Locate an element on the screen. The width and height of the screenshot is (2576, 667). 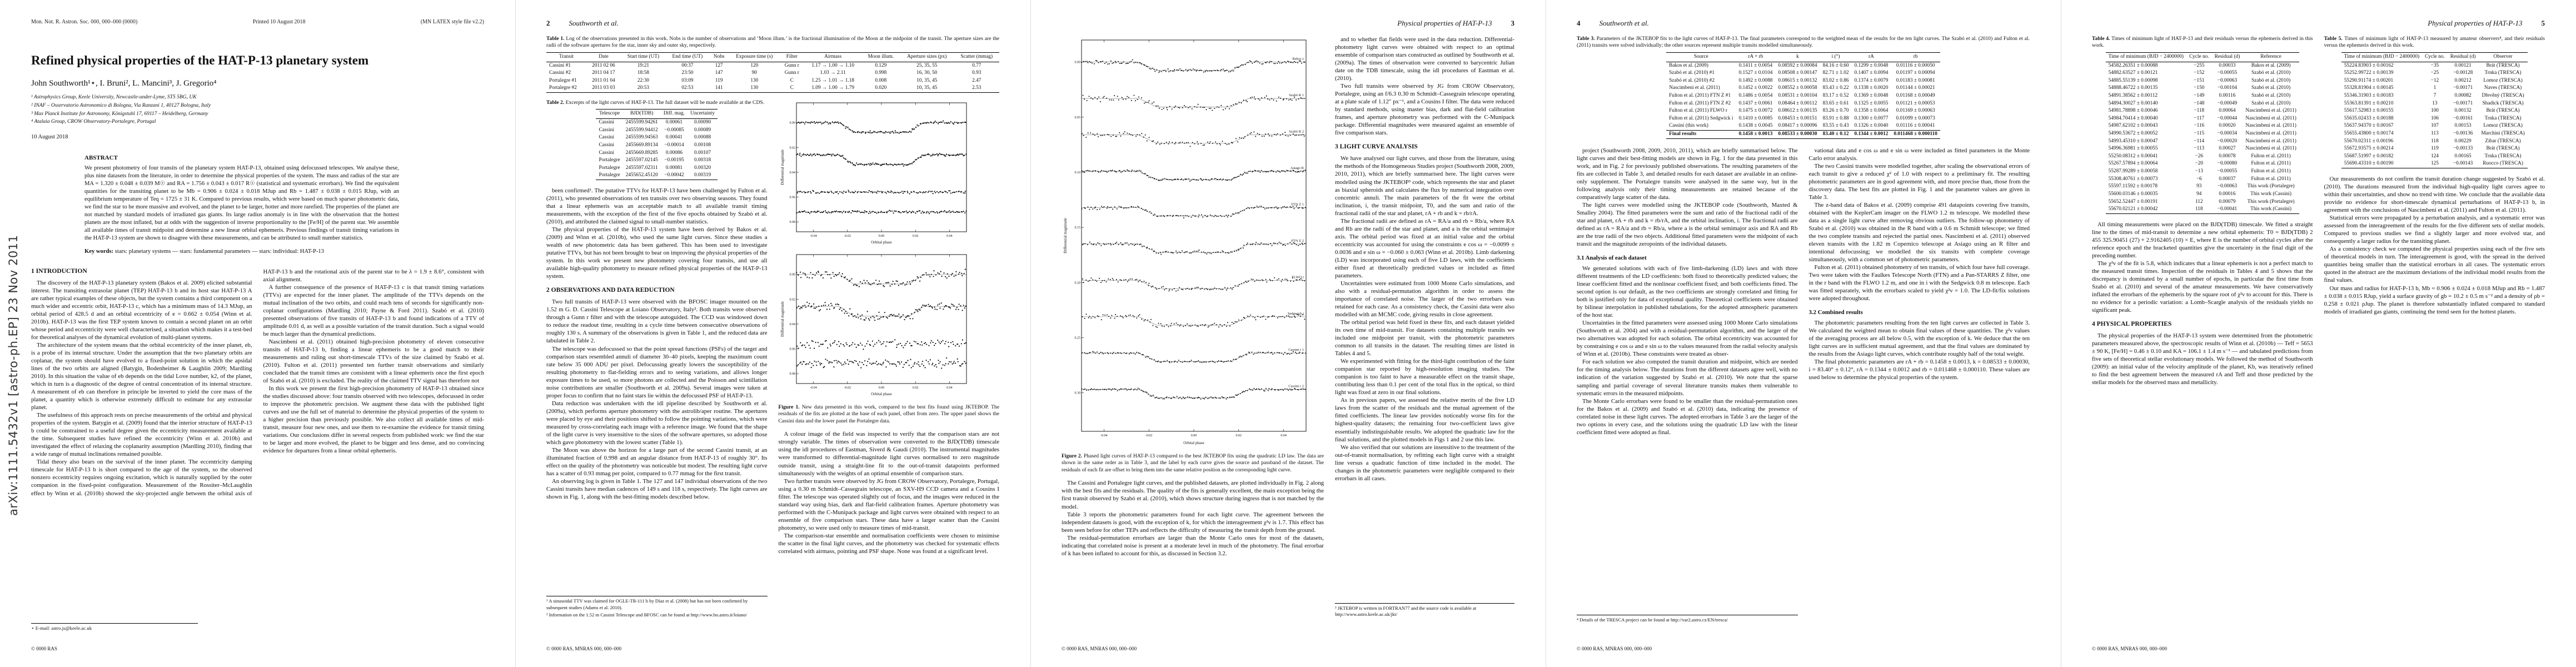
cell: Naves (TRESCA) is located at coordinates (2503, 88).